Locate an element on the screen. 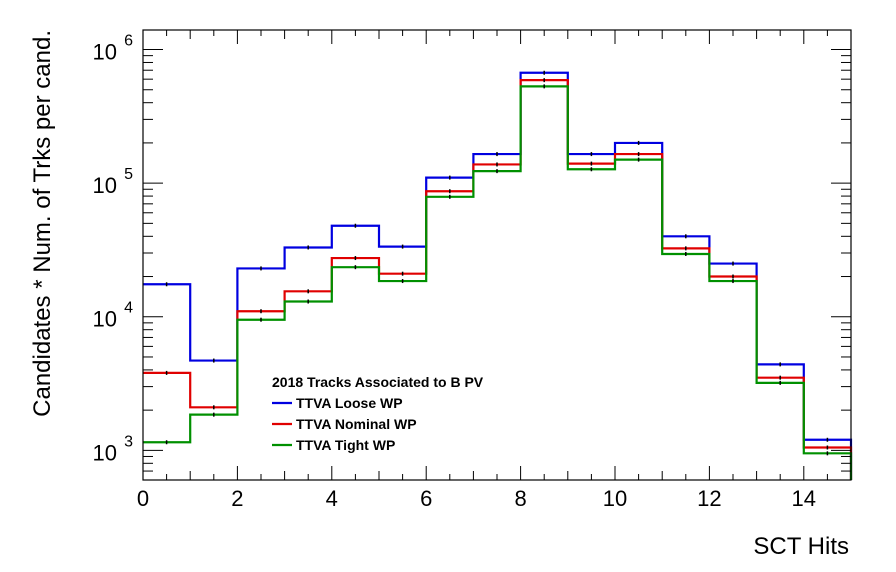 Image resolution: width=896 pixels, height=572 pixels. y-tick-exponent: 3 is located at coordinates (128, 441).